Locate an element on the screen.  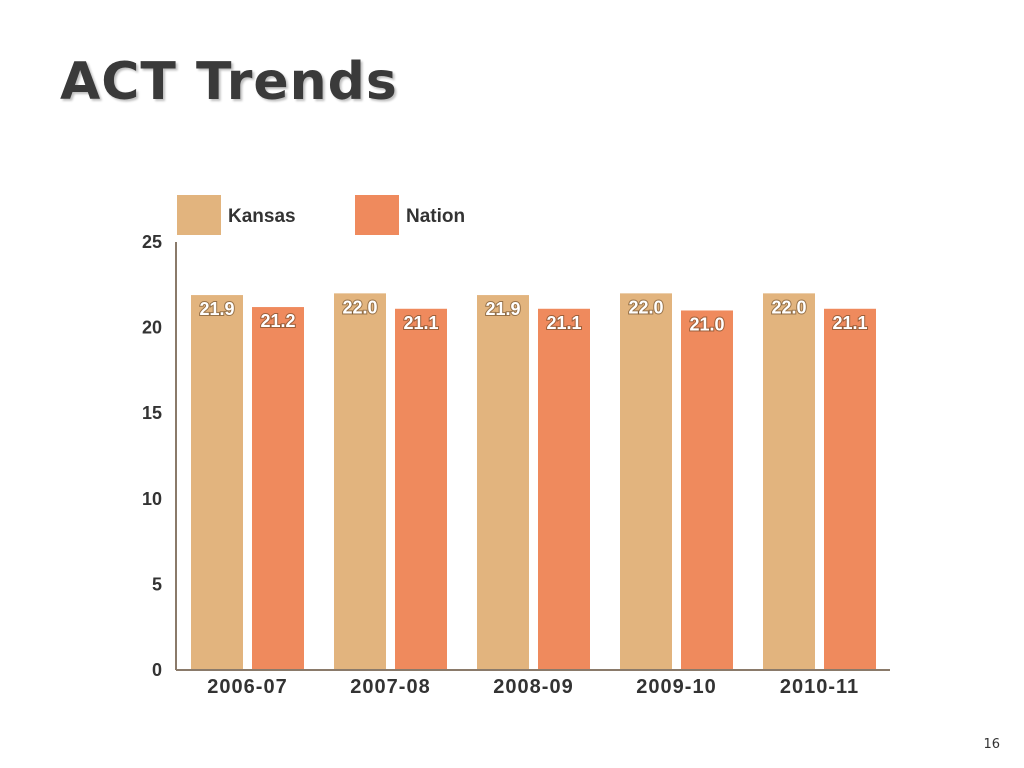
y-tick-label-5: 5 is located at coordinates (157, 584).